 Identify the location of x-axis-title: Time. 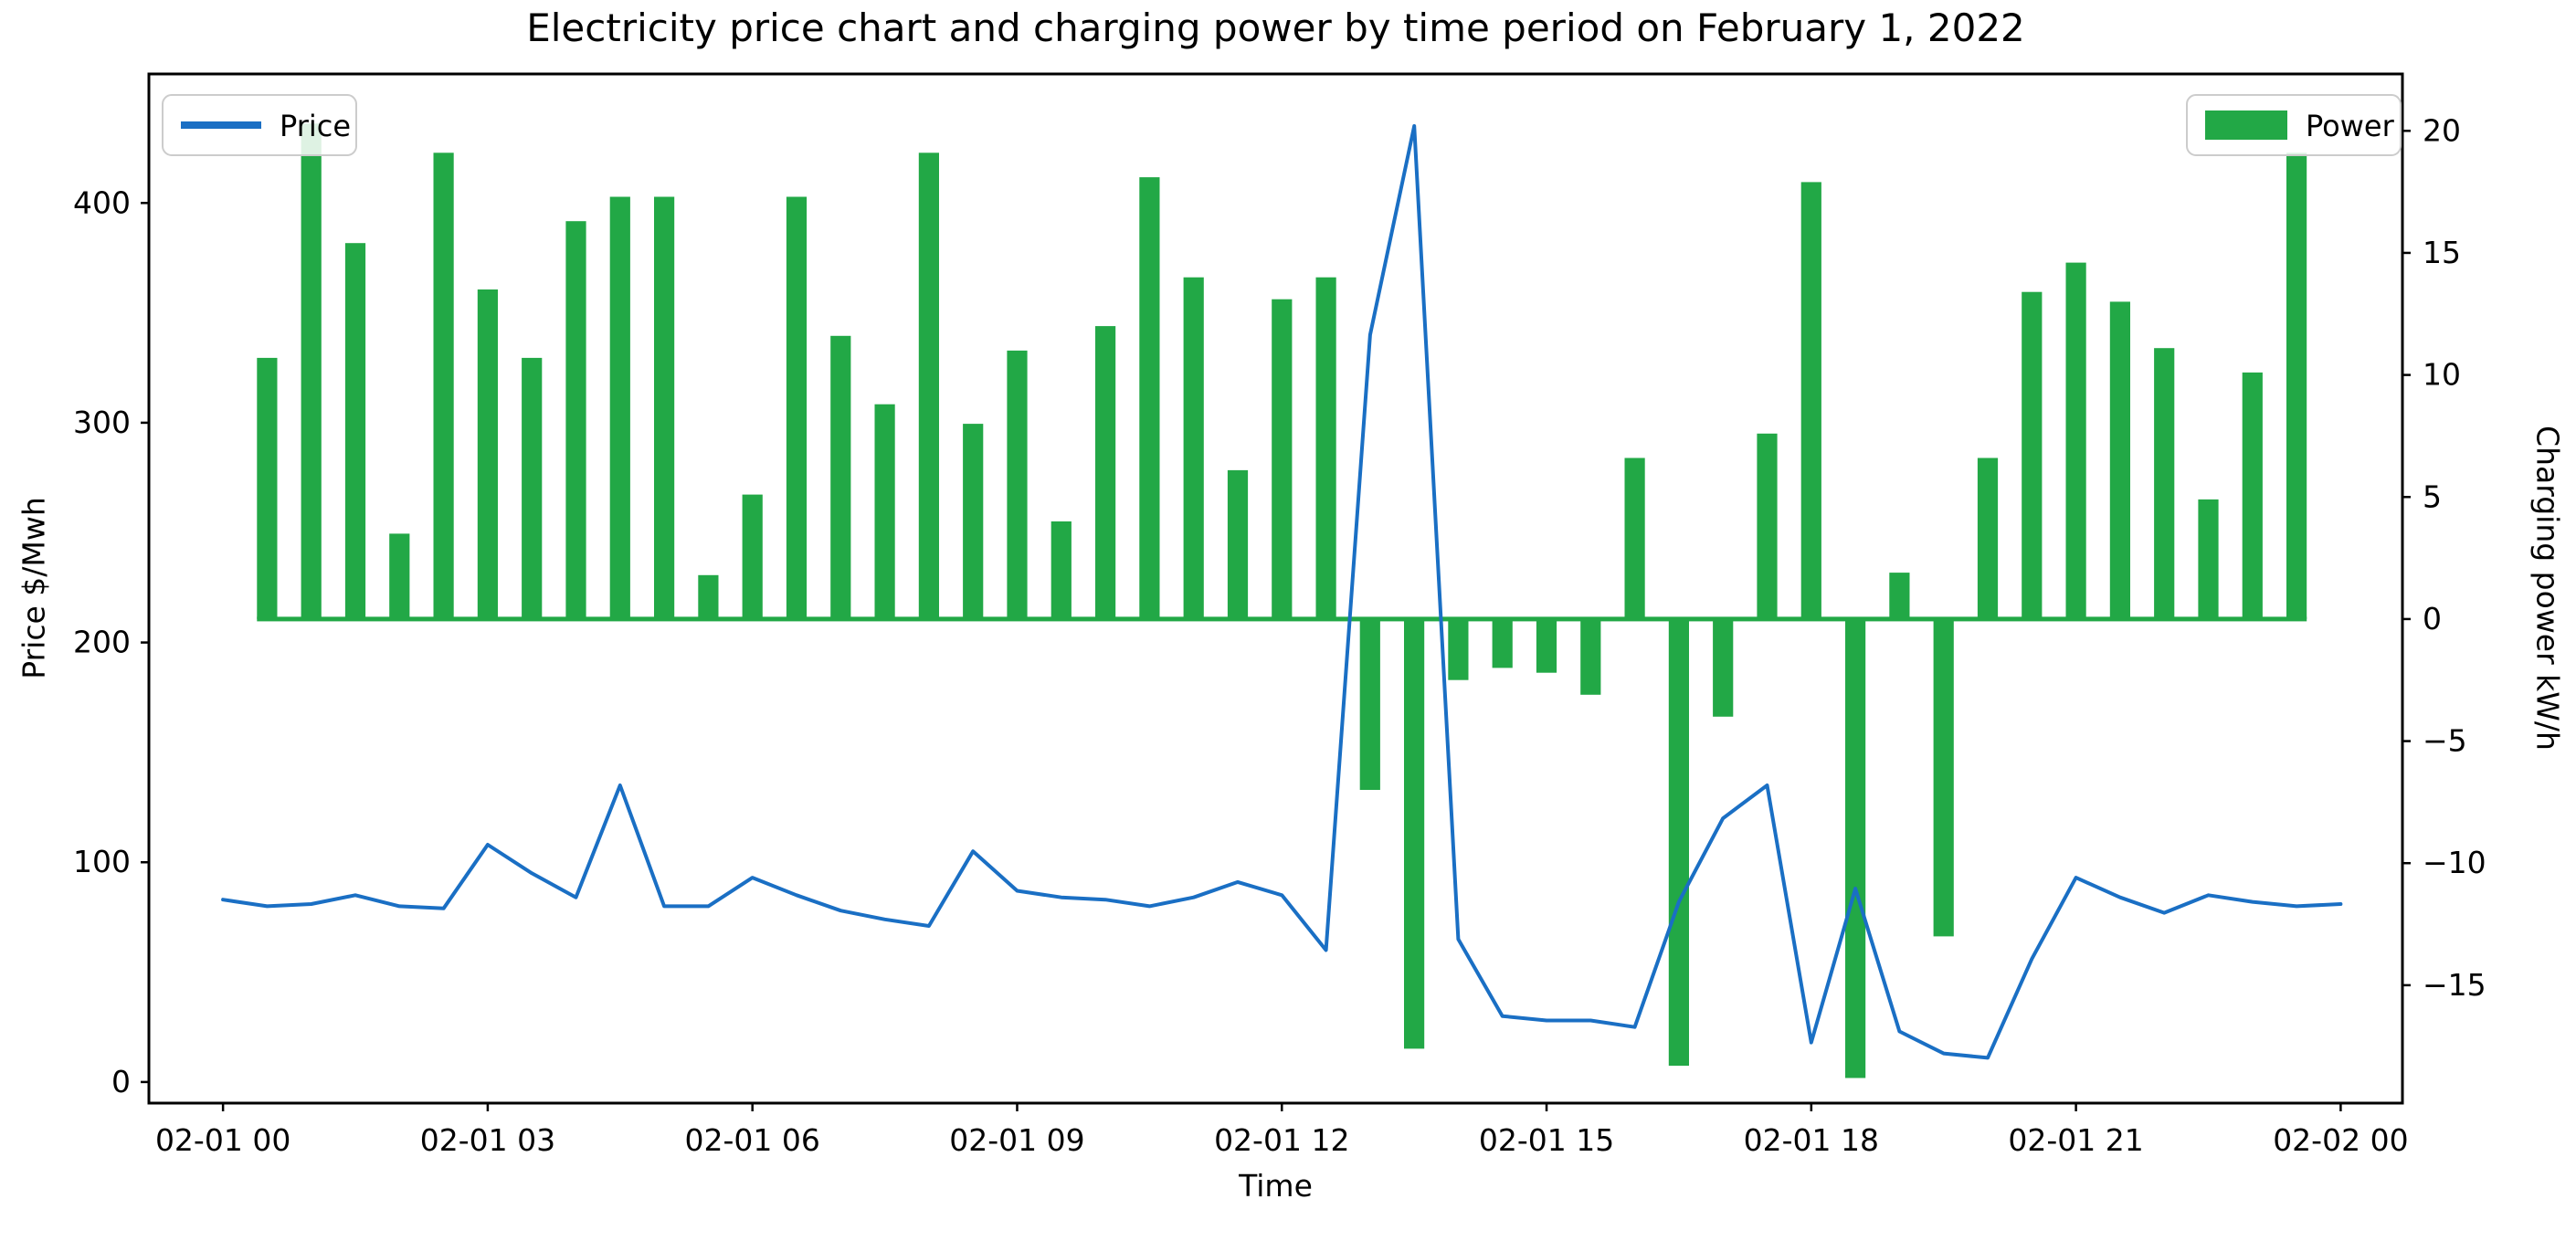
(1276, 1186).